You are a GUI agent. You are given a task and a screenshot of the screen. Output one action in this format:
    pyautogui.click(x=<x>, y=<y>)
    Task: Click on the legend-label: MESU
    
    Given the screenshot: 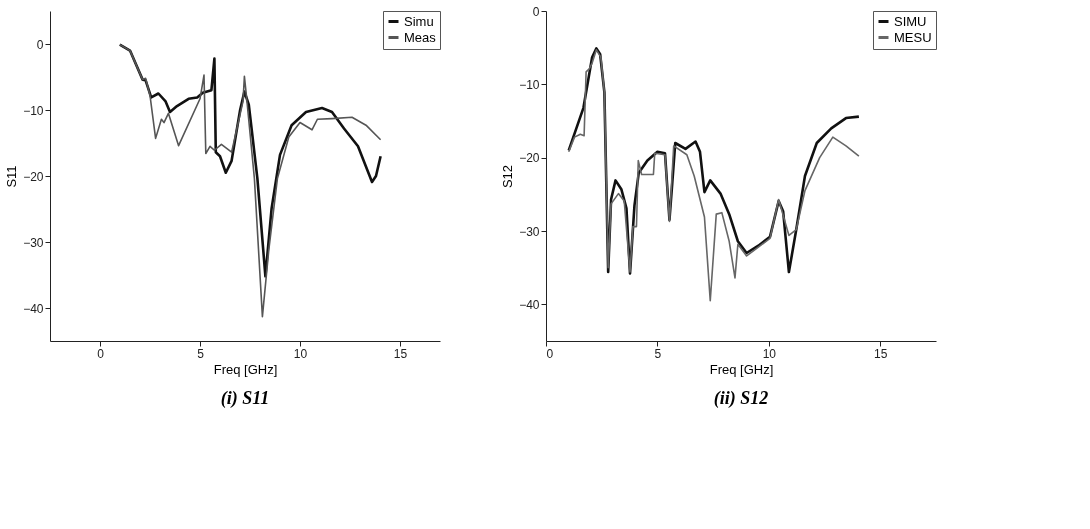 What is the action you would take?
    pyautogui.click(x=913, y=37)
    